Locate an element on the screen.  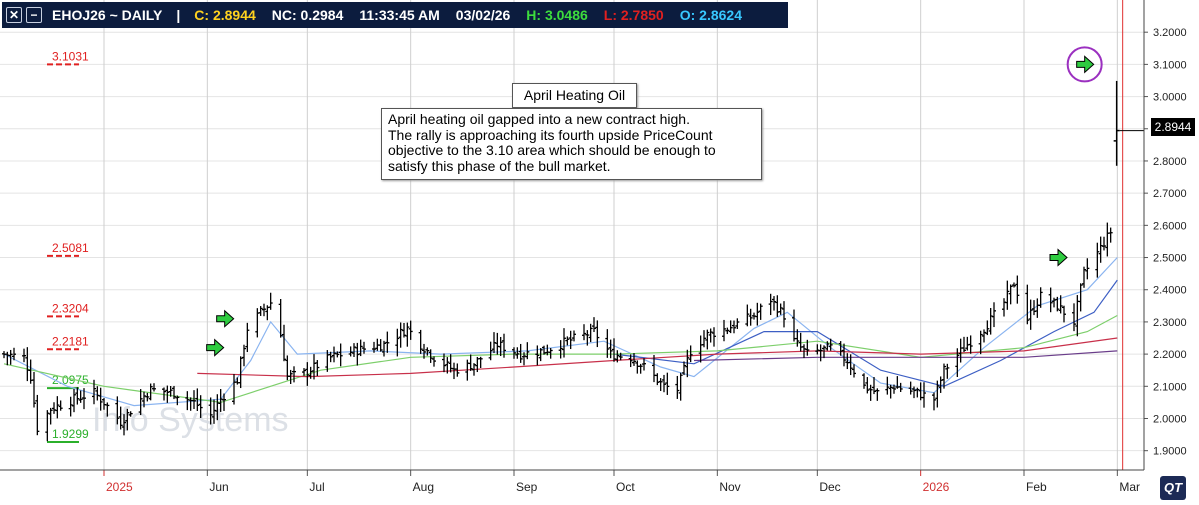
y-tick-label: 2.3000 is located at coordinates (1170, 323).